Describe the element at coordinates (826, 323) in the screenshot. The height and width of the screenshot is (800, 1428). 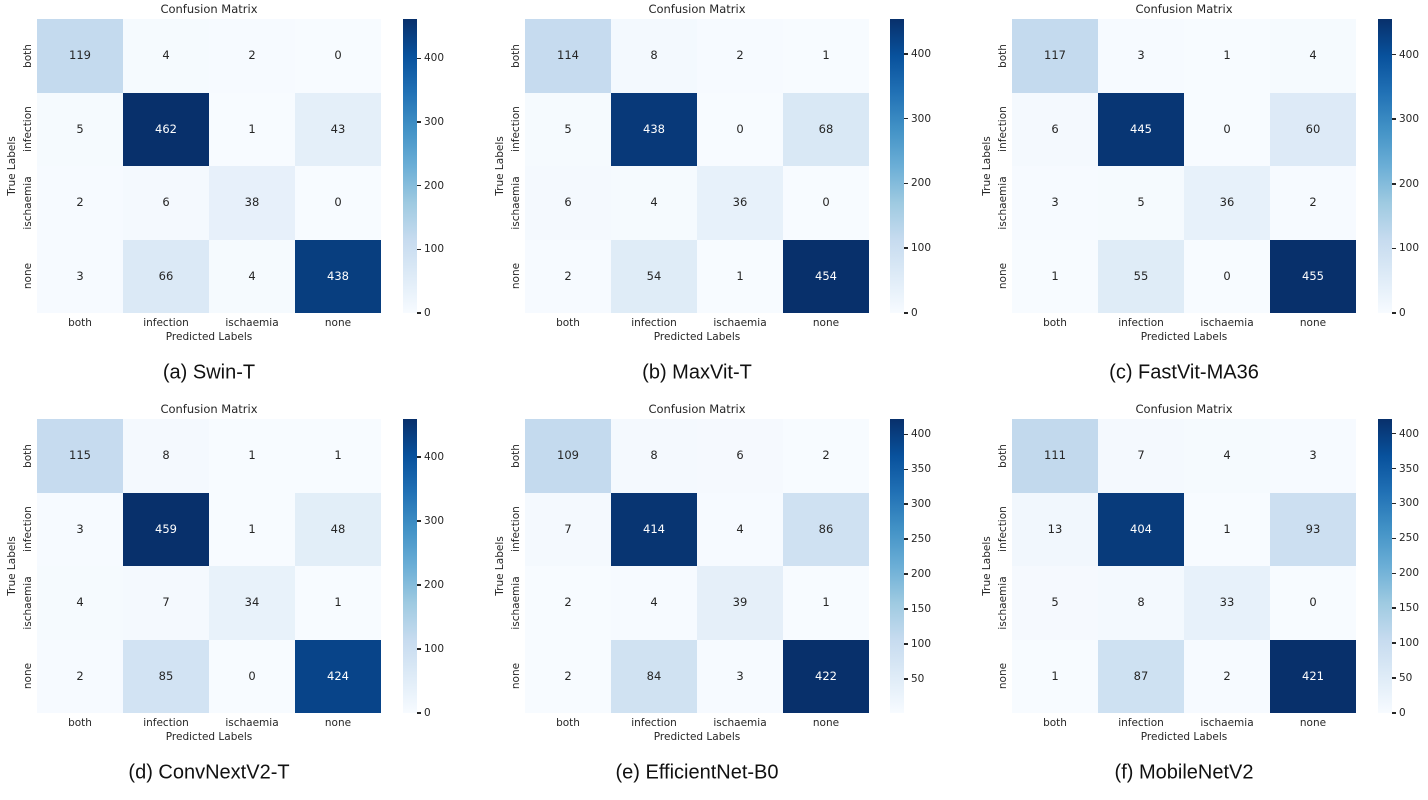
I see `x-tick-label: none` at that location.